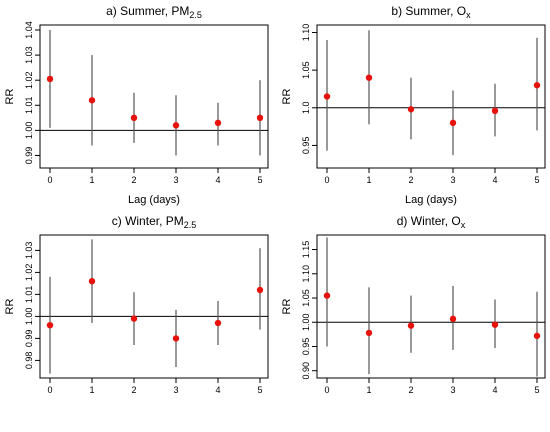 This screenshot has width=550, height=432. I want to click on y-tick-label: 0.90, so click(306, 371).